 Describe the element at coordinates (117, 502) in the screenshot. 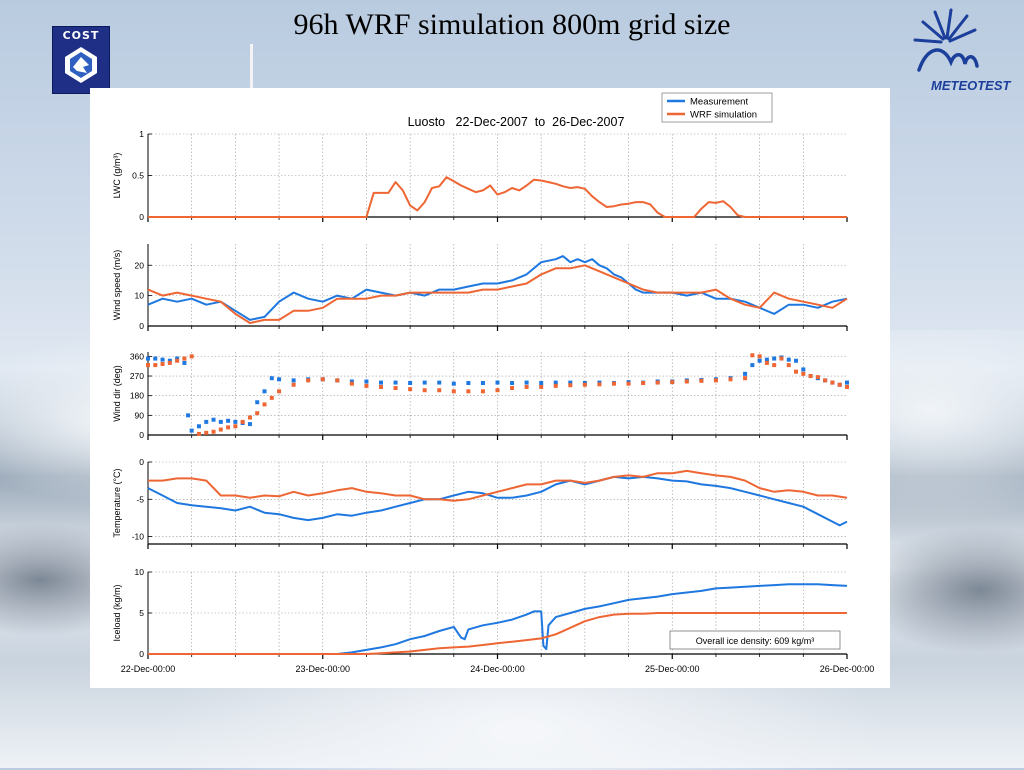

I see `y-axis-label-temperature: Temperature (°C)` at that location.